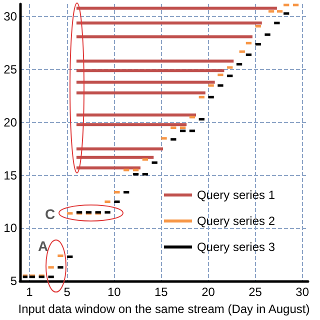 The image size is (320, 320). Describe the element at coordinates (161, 292) in the screenshot. I see `x-tick-label: 15` at that location.